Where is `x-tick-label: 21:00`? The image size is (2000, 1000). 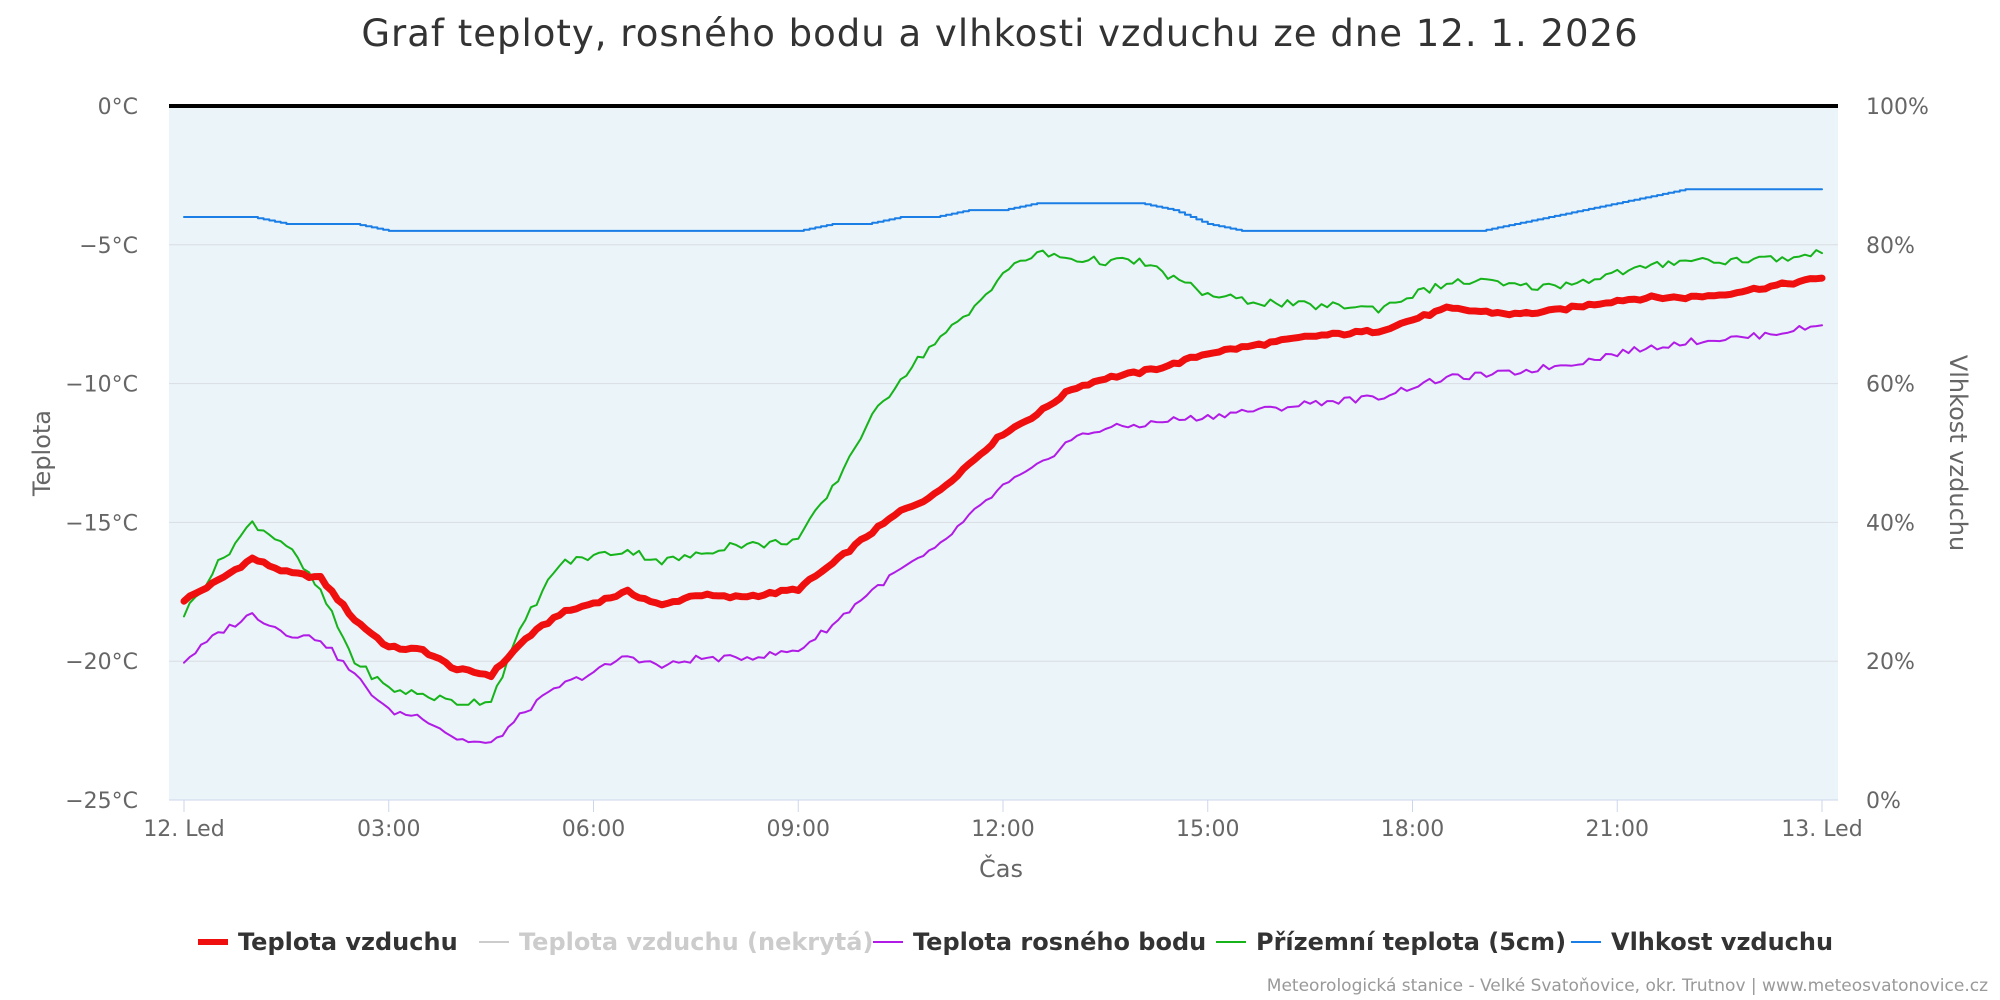 x-tick-label: 21:00 is located at coordinates (1617, 829).